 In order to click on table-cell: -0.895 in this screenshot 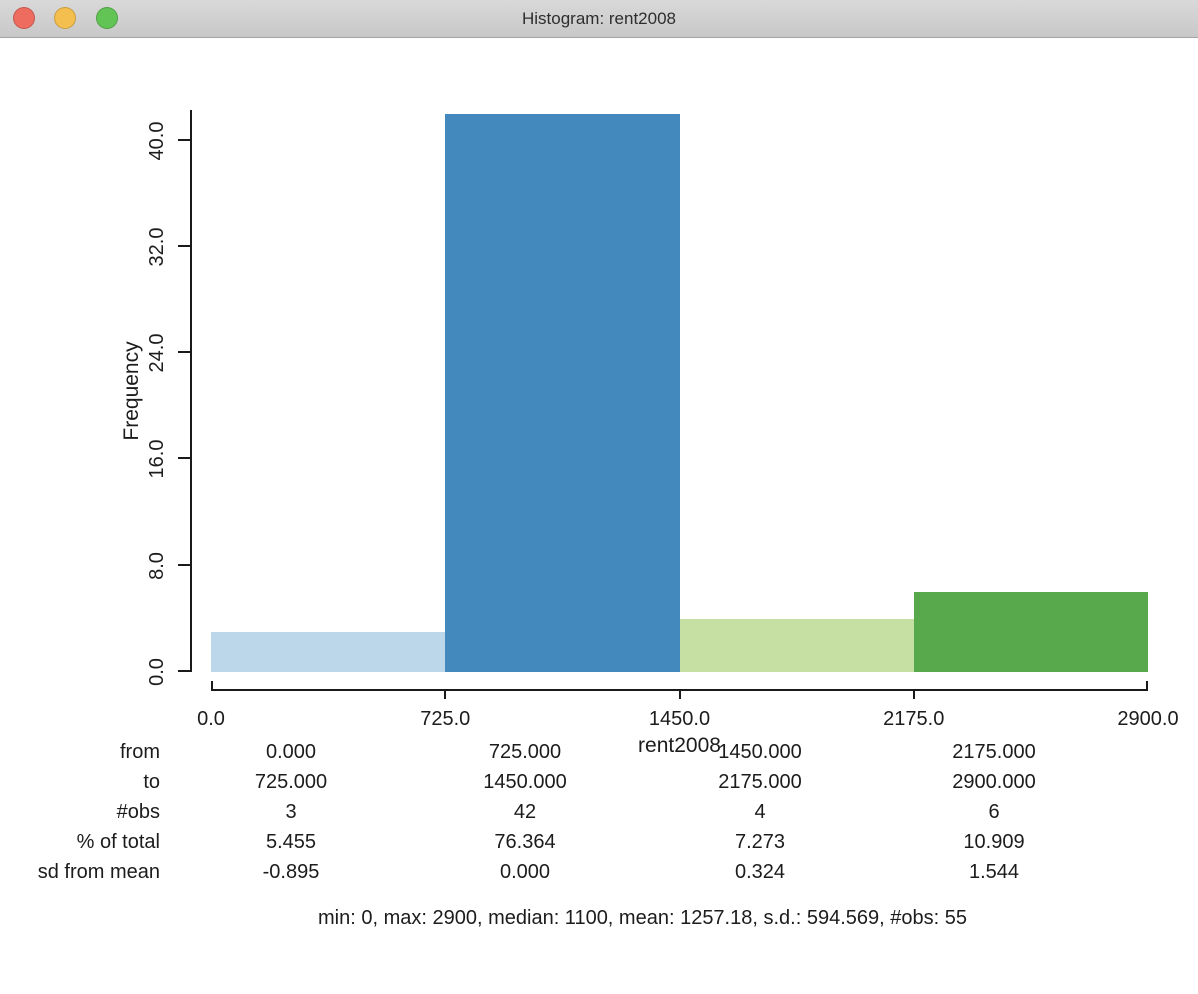, I will do `click(291, 872)`.